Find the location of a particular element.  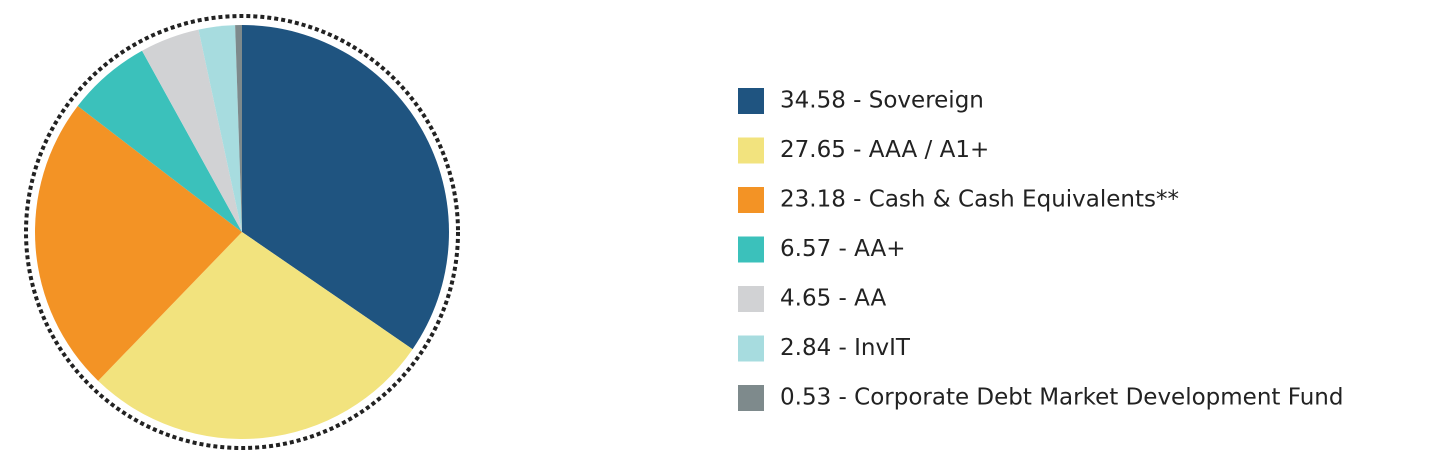

legend-label: 2.84 - InvIT is located at coordinates (845, 348).